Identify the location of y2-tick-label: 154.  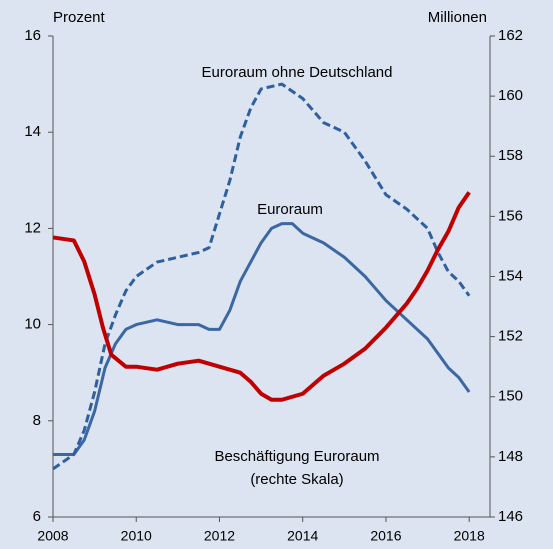
(510, 275).